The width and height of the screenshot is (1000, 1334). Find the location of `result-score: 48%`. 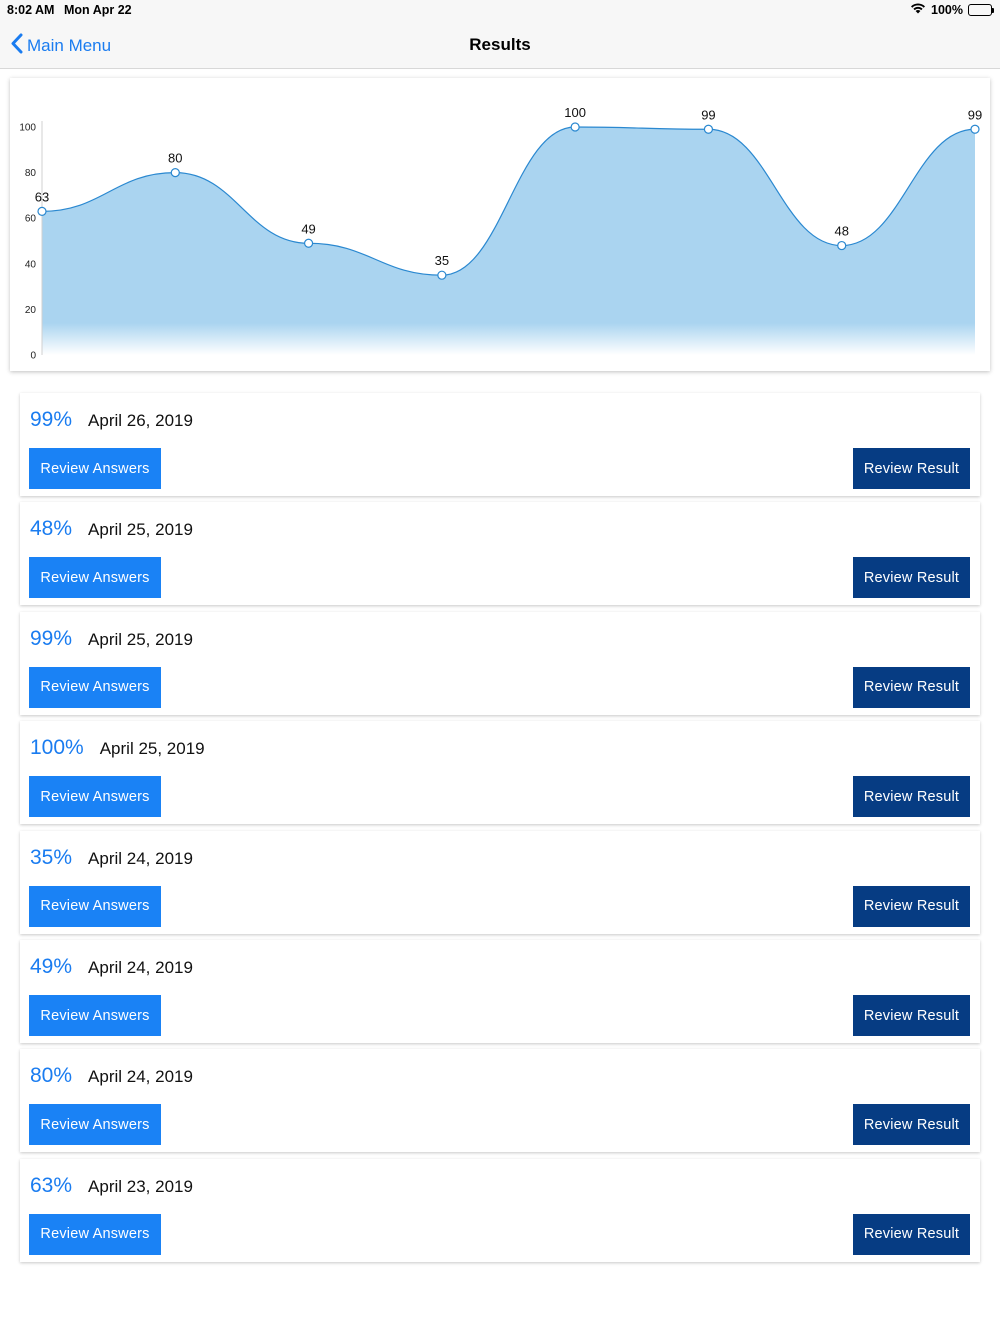

result-score: 48% is located at coordinates (51, 529).